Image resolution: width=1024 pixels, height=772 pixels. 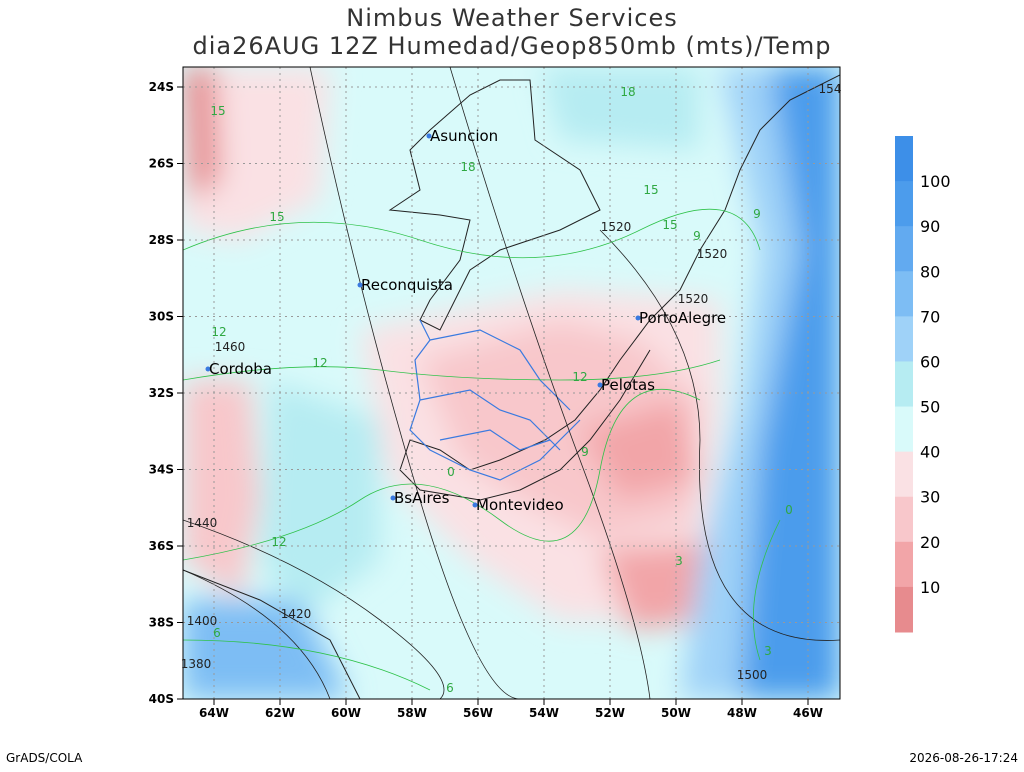 I want to click on city-label: Reconquista, so click(x=407, y=285).